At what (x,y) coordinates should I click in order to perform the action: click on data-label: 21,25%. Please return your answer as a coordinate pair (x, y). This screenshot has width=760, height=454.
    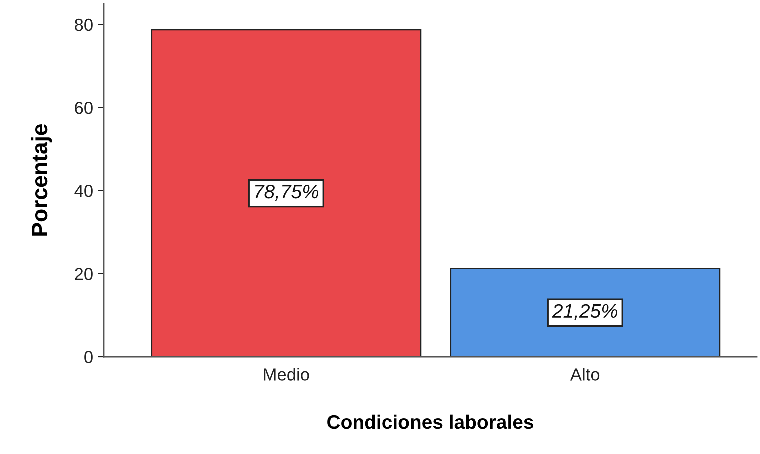
    Looking at the image, I should click on (585, 312).